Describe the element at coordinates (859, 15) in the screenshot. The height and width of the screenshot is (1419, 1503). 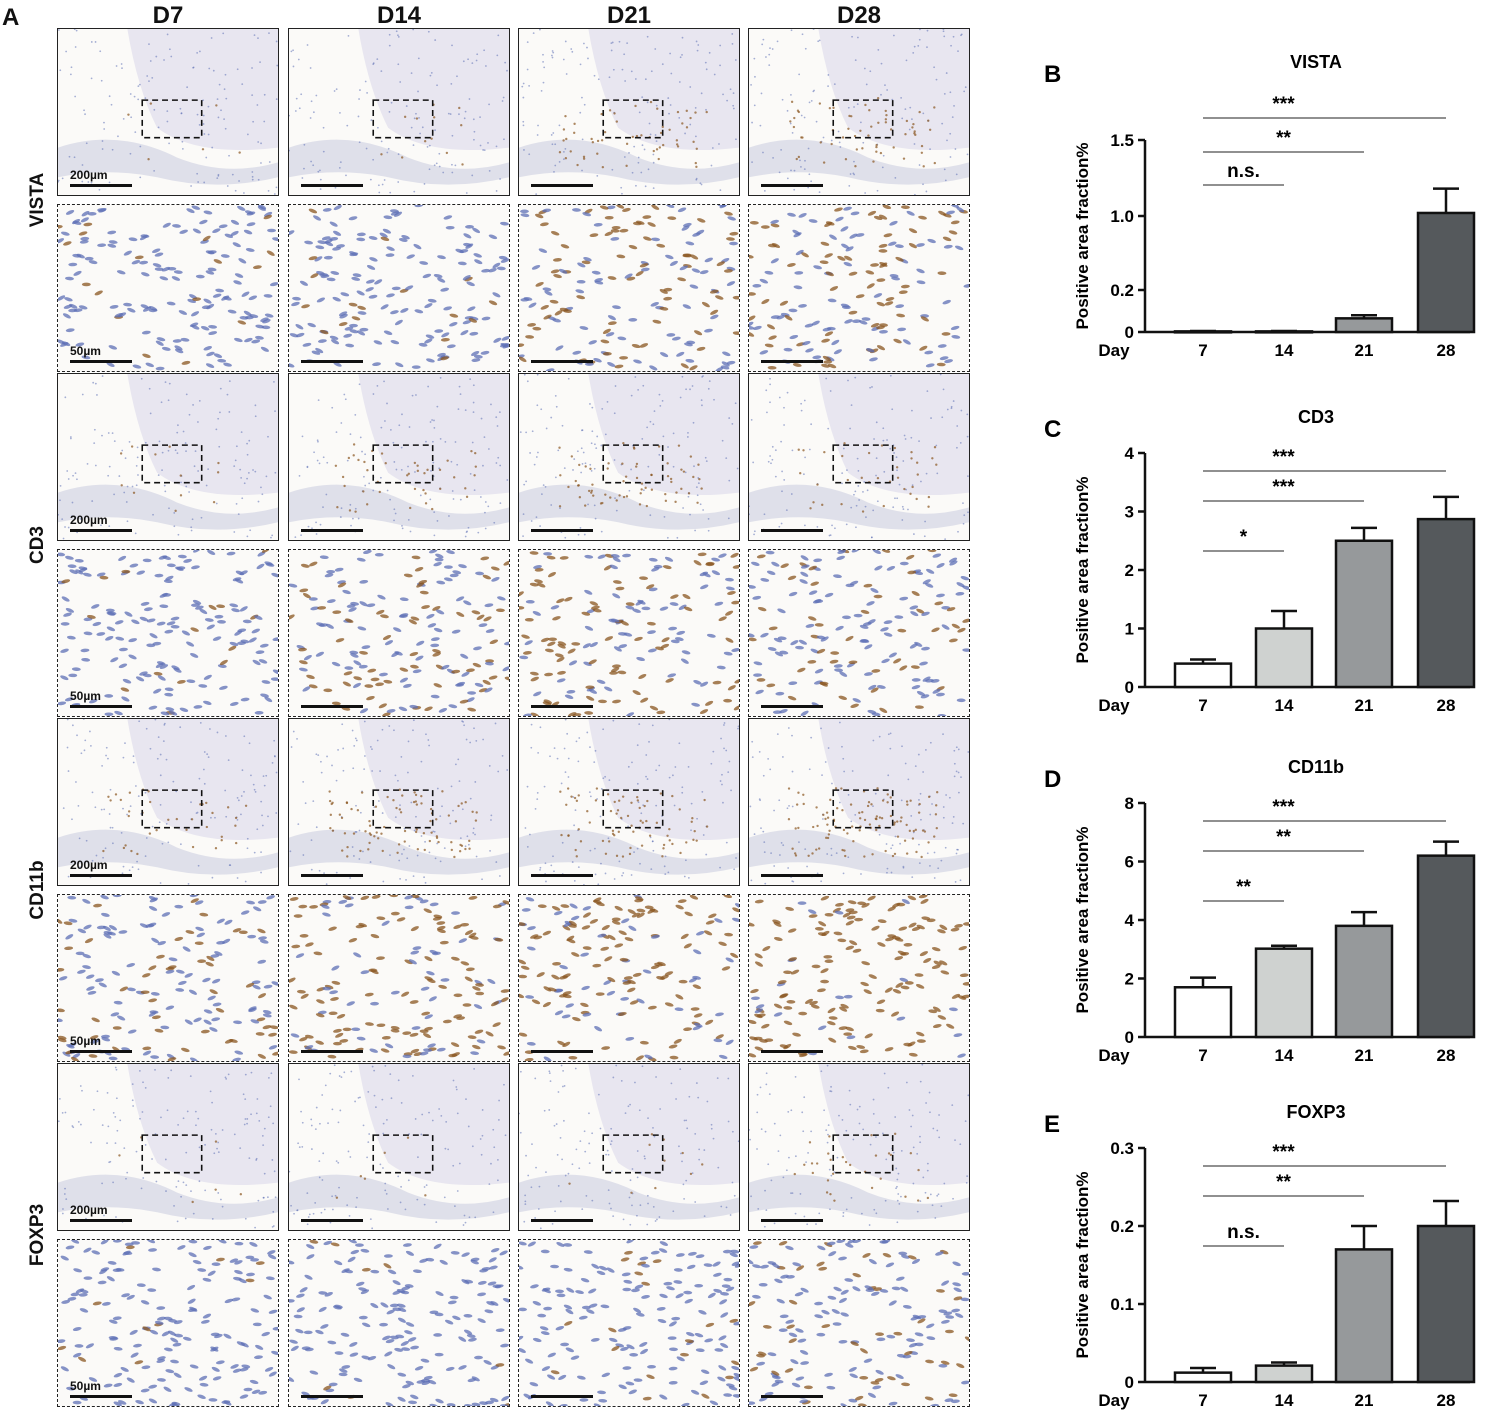
I see `column-header-d28: D28` at that location.